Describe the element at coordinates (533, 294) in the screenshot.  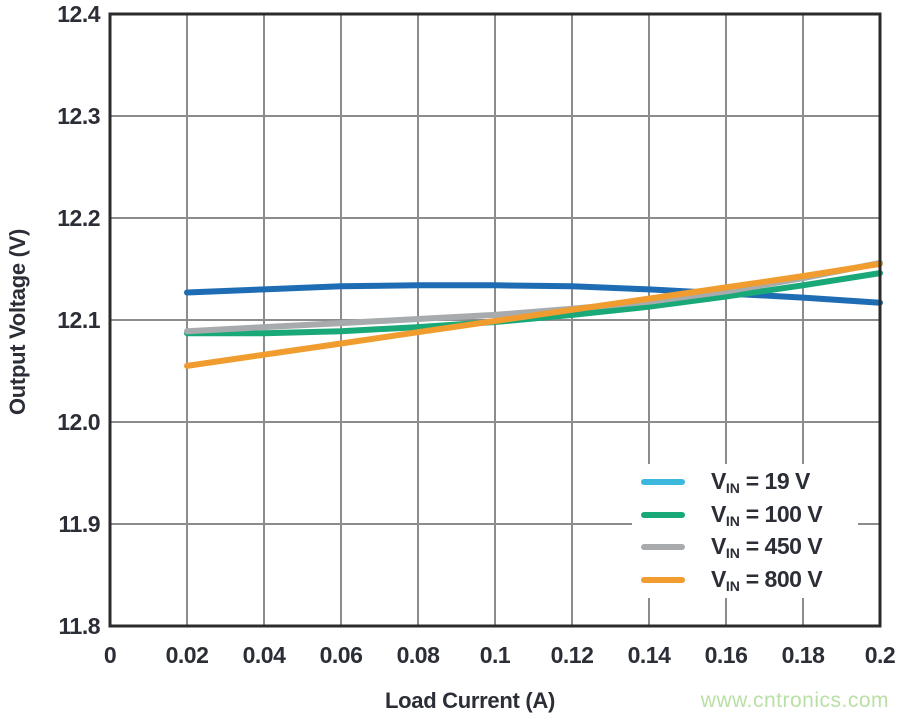
I see `series-line-19v` at that location.